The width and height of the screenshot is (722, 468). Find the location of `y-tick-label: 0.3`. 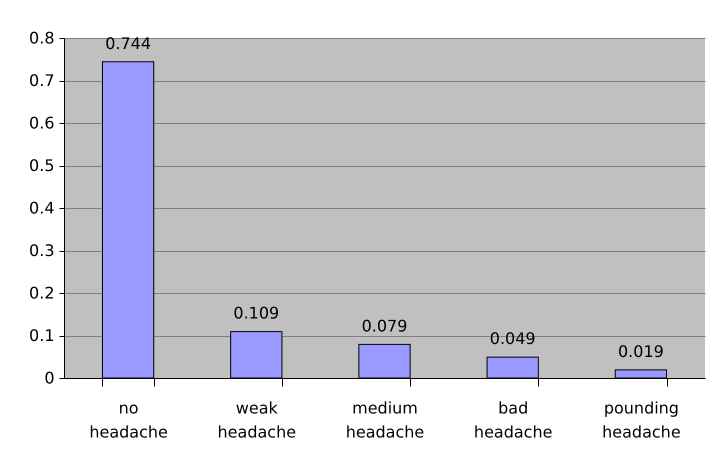

y-tick-label: 0.3 is located at coordinates (41, 250).